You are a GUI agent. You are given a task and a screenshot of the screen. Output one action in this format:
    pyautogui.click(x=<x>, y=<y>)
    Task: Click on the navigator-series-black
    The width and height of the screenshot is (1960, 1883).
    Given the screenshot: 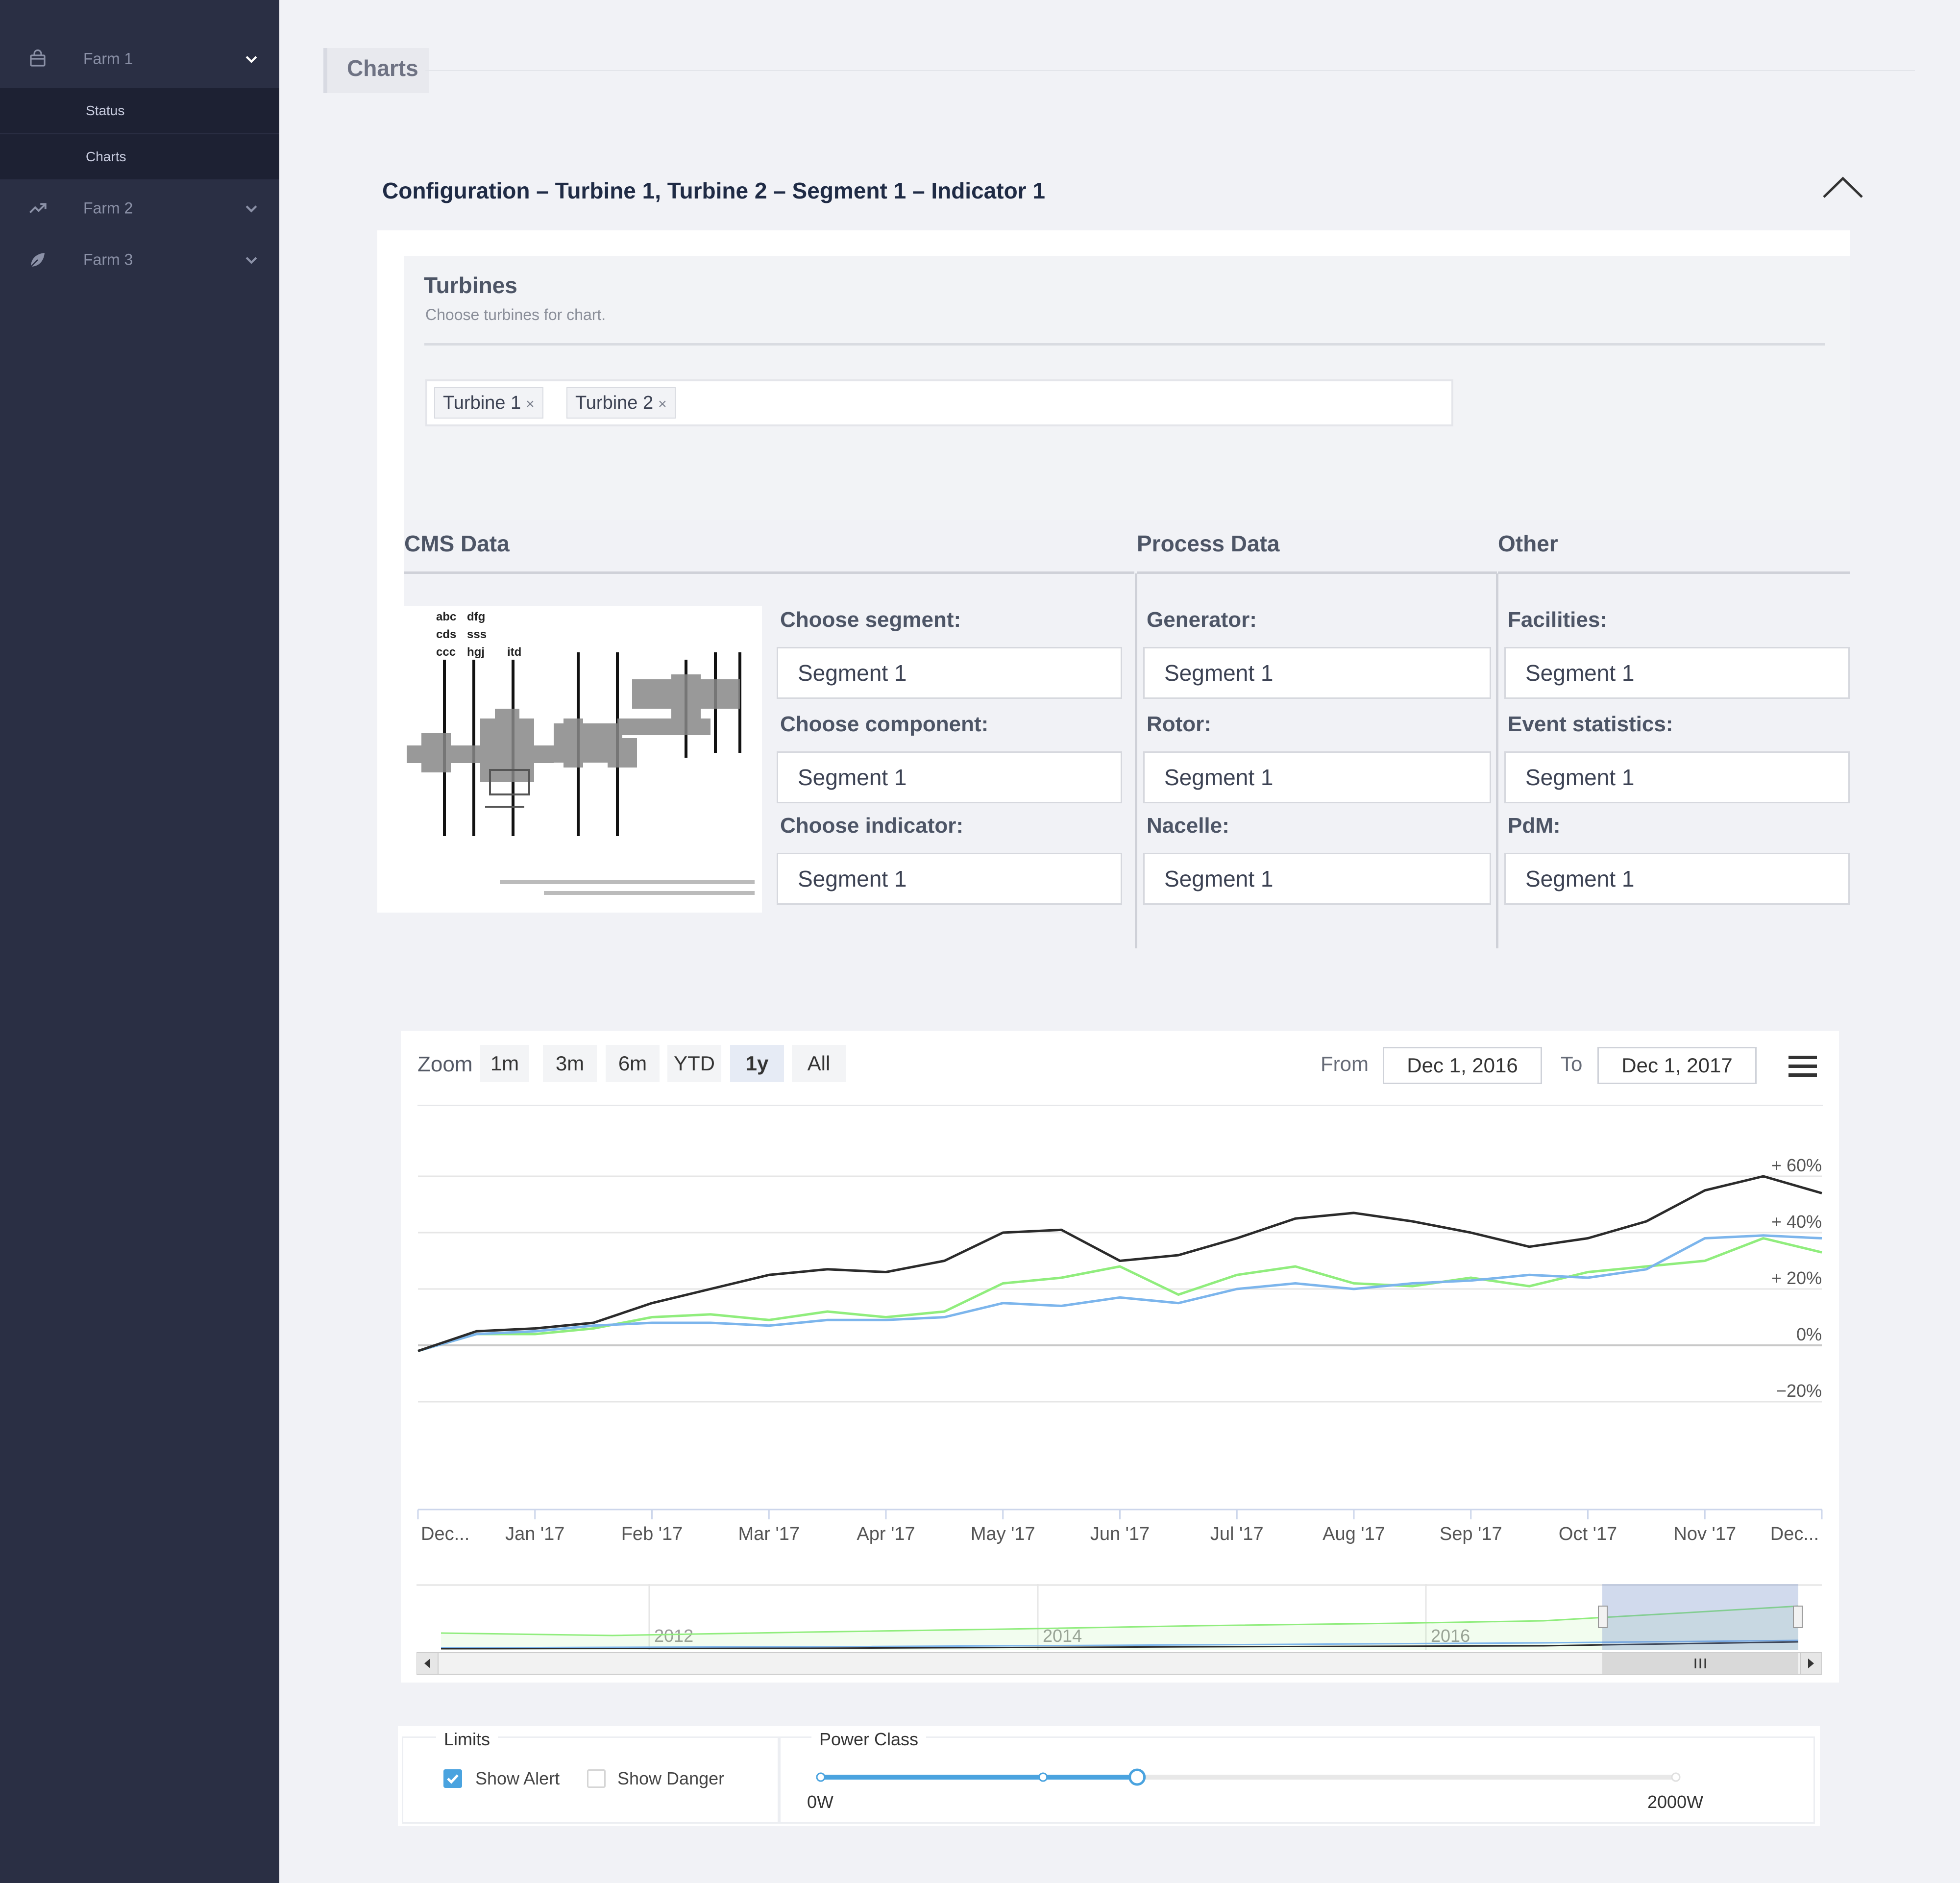 What is the action you would take?
    pyautogui.click(x=1120, y=1646)
    